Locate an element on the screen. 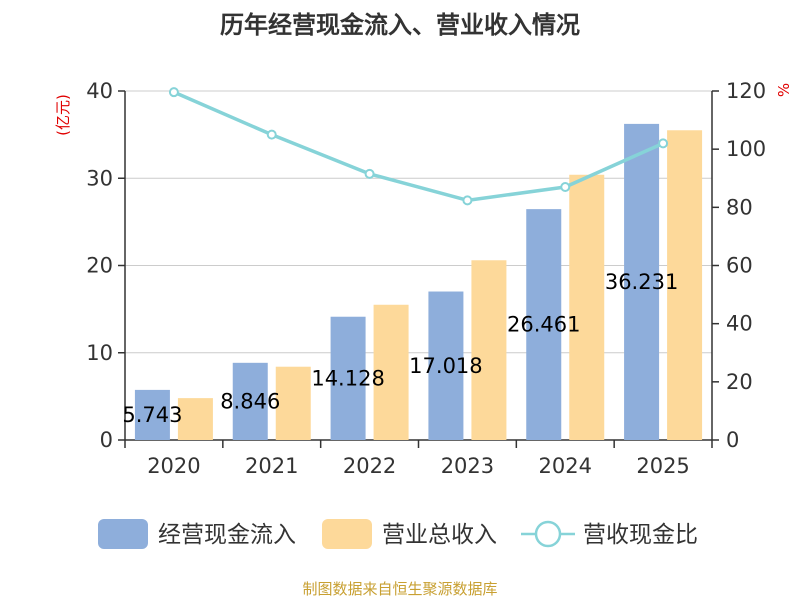 This screenshot has width=800, height=600. bar-经营现金流入-2024 is located at coordinates (544, 324).